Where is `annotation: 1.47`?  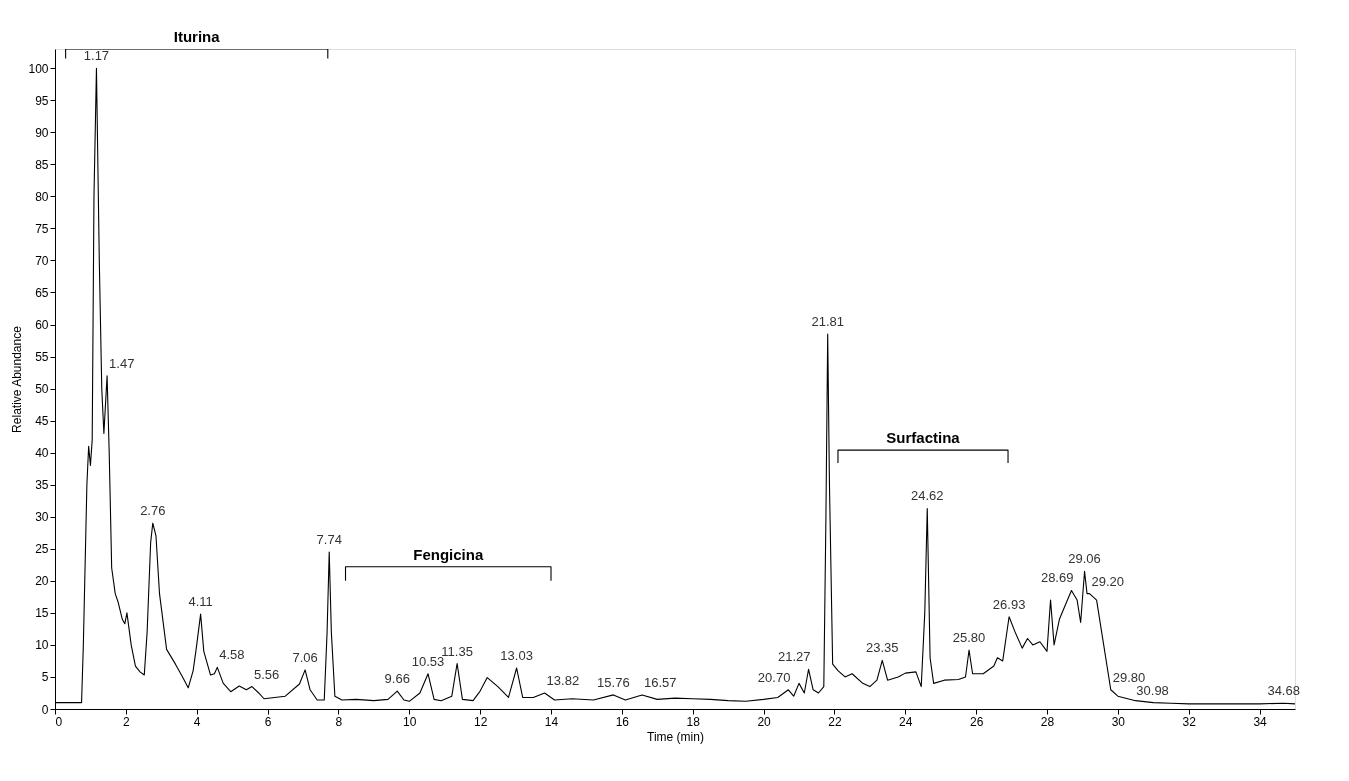 annotation: 1.47 is located at coordinates (122, 363).